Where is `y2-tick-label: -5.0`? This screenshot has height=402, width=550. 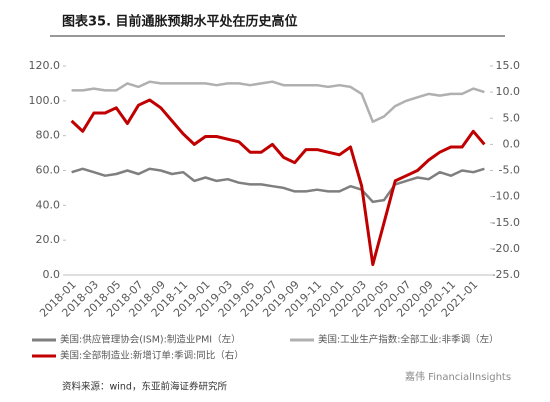
y2-tick-label: -5.0 is located at coordinates (509, 170).